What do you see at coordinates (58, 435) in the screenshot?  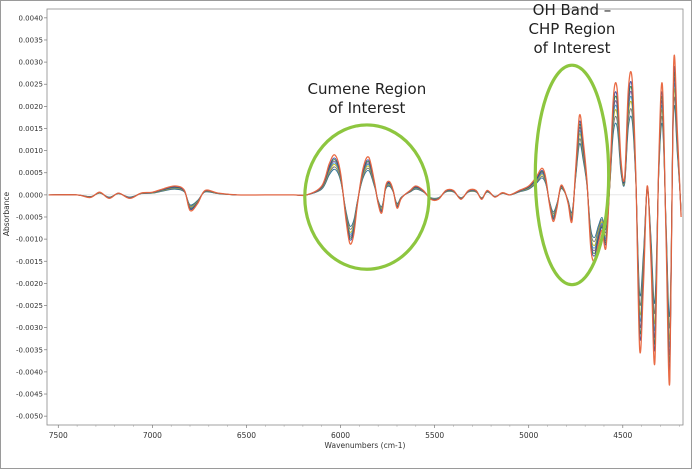 I see `x-tick-label: 7500` at bounding box center [58, 435].